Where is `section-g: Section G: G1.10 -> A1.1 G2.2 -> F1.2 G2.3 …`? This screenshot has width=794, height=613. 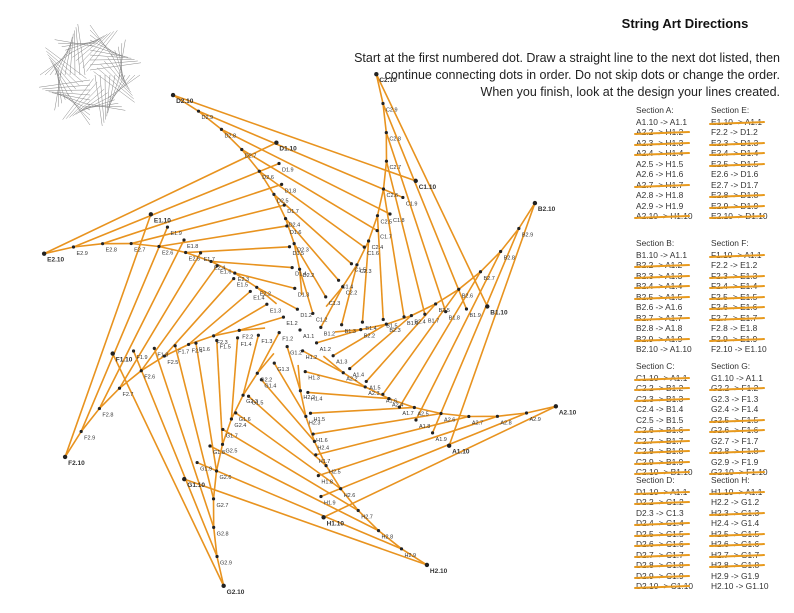
section-g: Section G: G1.10 -> A1.1 G2.2 -> F1.2 G2.3 … is located at coordinates (750, 419).